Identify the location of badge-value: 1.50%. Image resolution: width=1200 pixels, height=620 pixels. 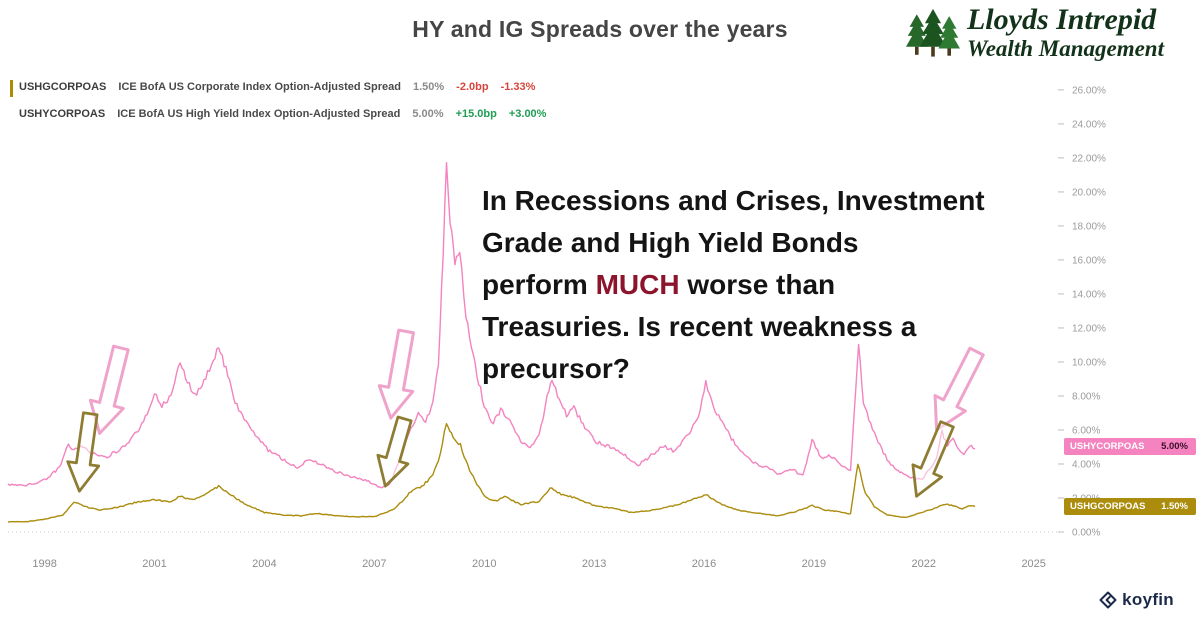
(1174, 506).